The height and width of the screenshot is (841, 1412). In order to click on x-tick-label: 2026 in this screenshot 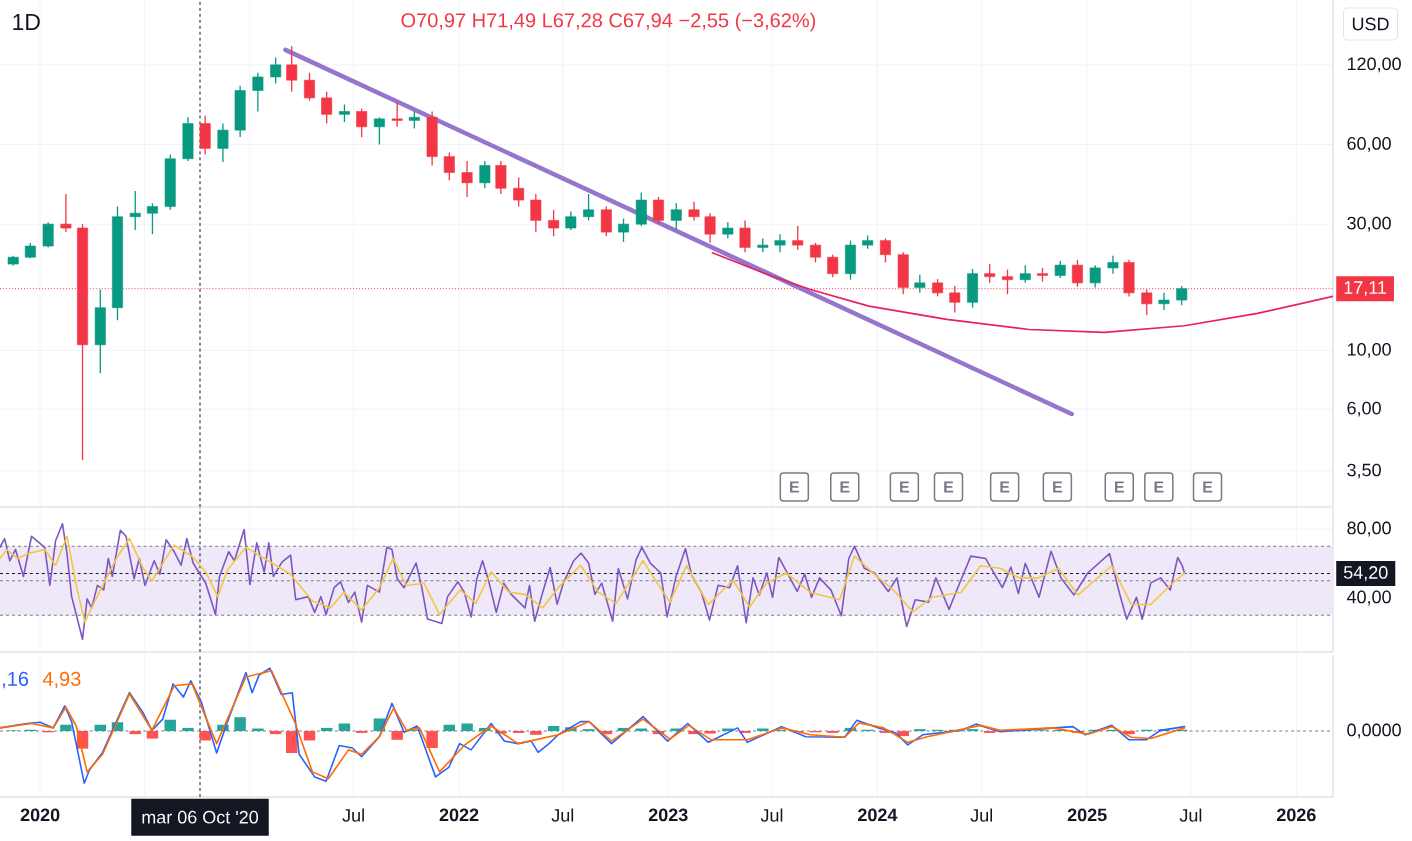, I will do `click(1296, 815)`.